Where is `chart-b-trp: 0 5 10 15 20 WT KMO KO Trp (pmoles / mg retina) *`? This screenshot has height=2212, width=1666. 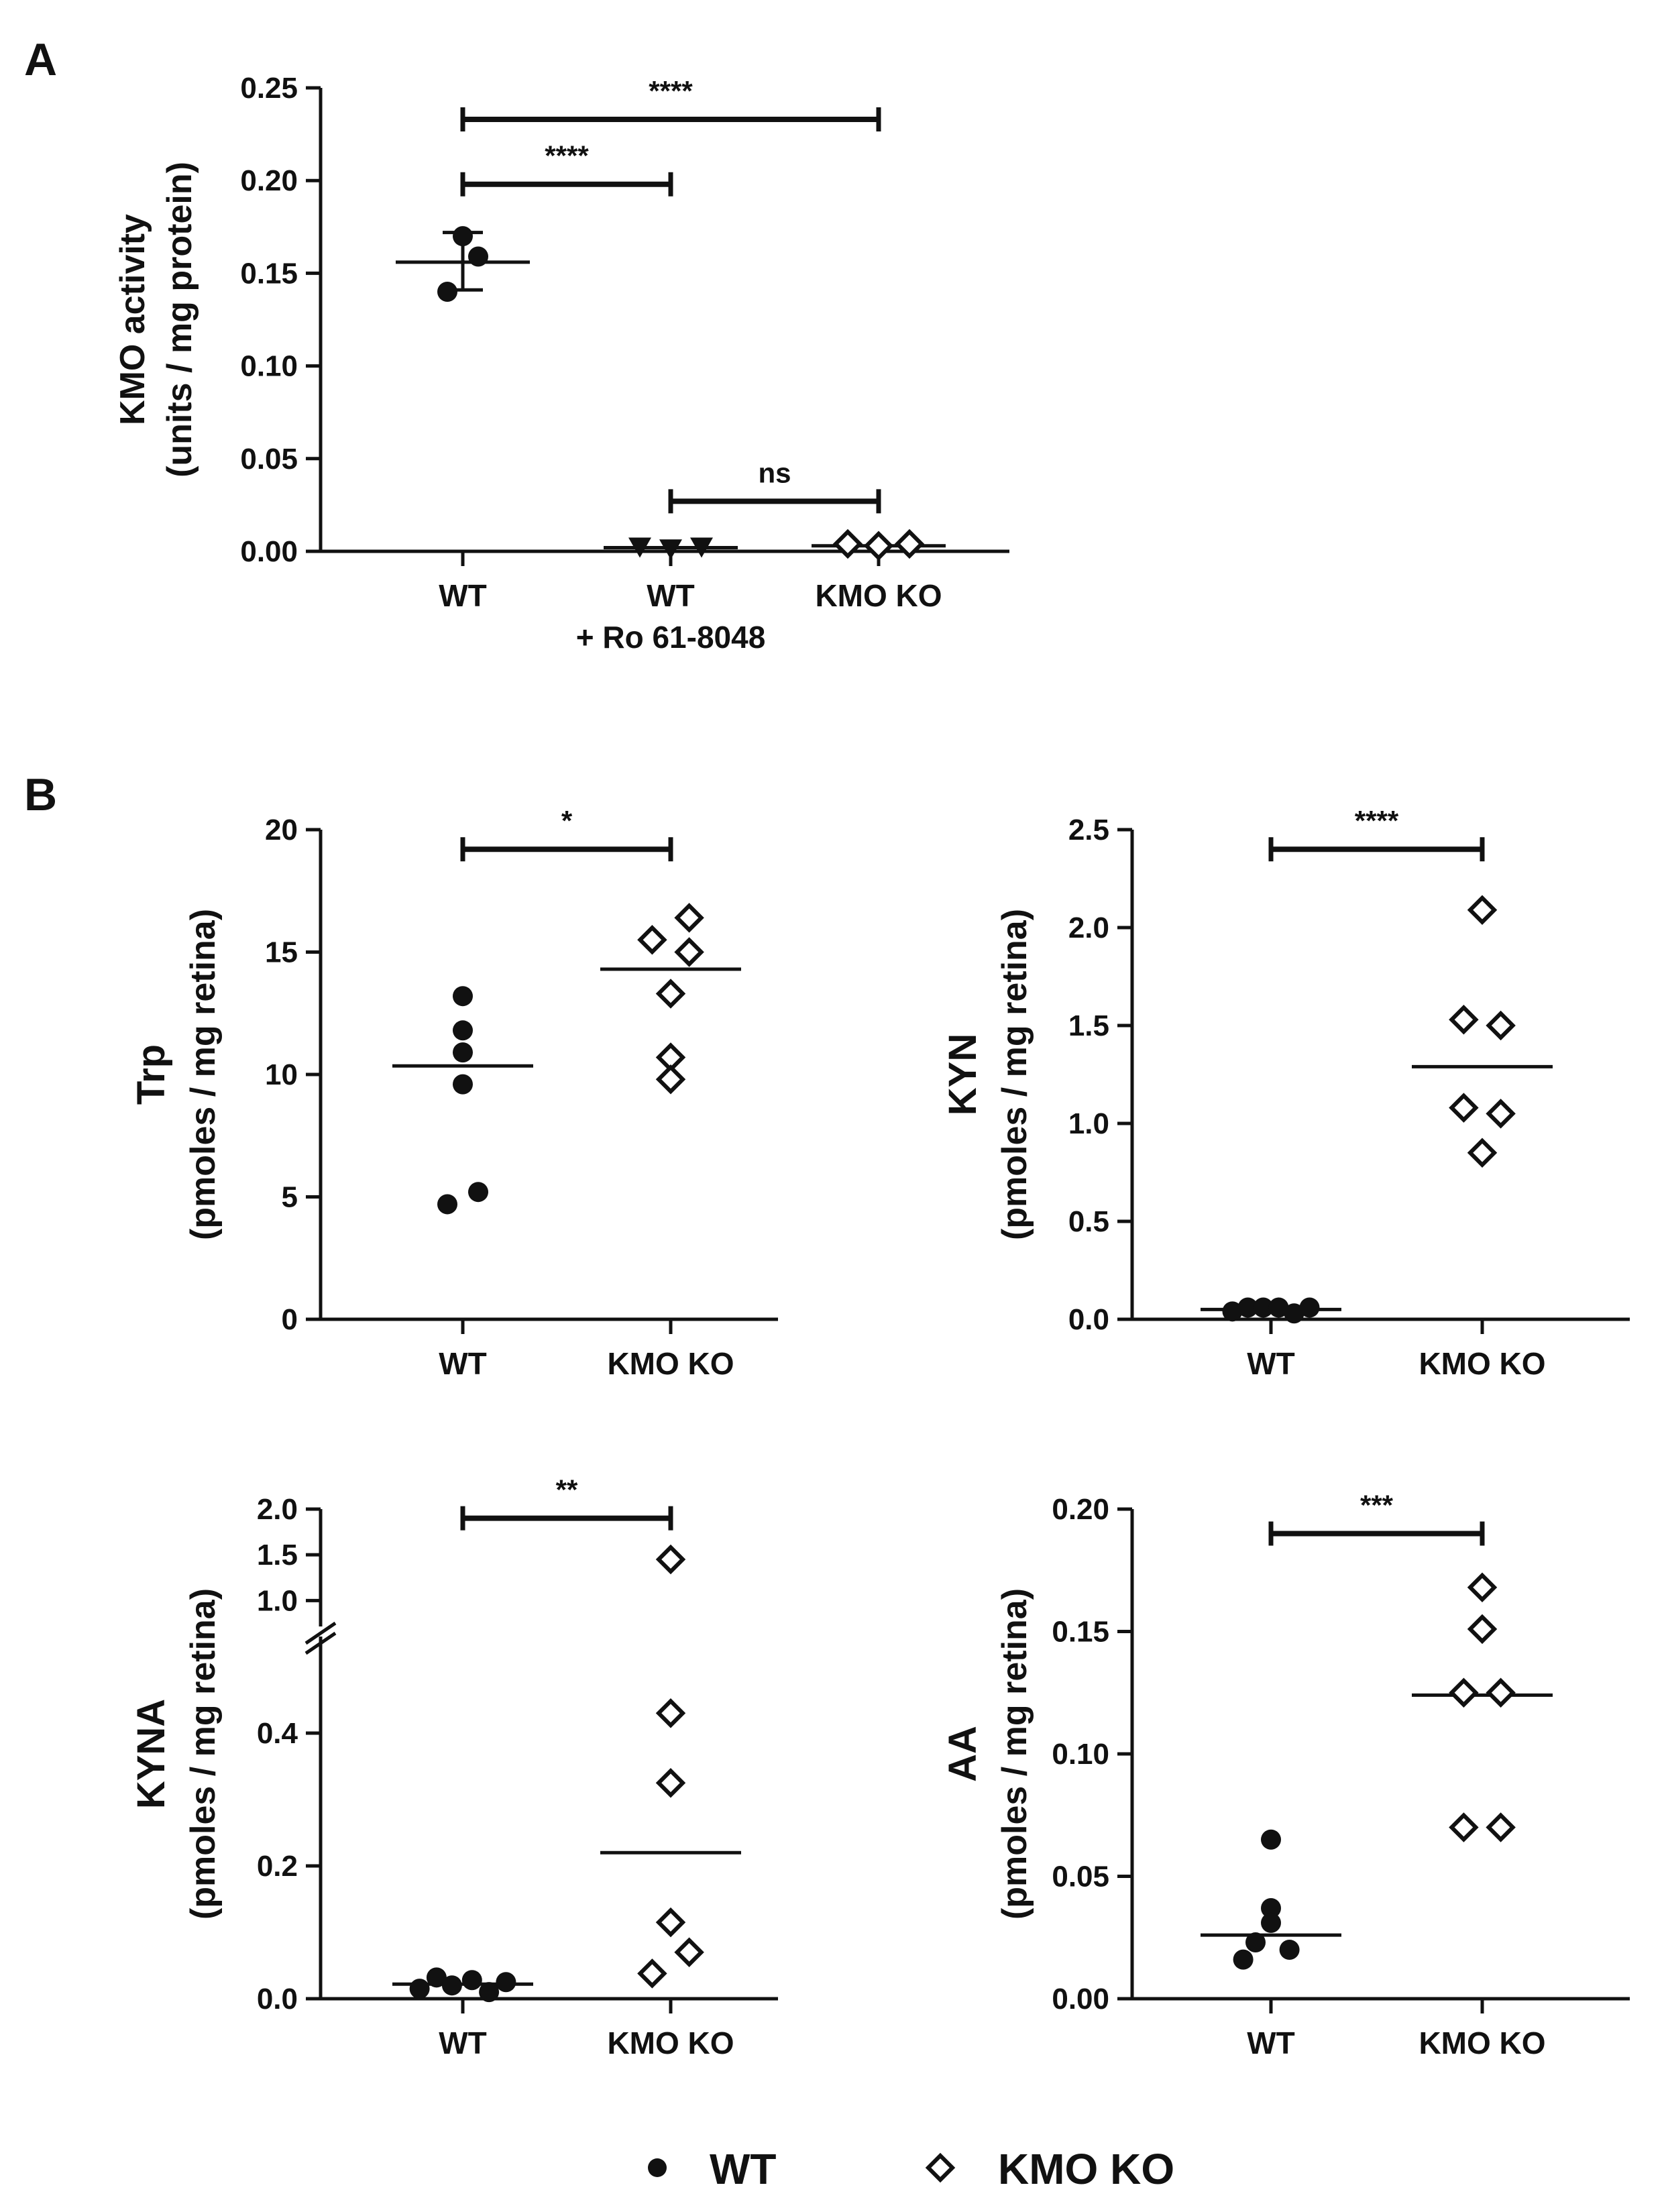 chart-b-trp: 0 5 10 15 20 WT KMO KO Trp (pmoles / mg retina) * is located at coordinates (453, 1093).